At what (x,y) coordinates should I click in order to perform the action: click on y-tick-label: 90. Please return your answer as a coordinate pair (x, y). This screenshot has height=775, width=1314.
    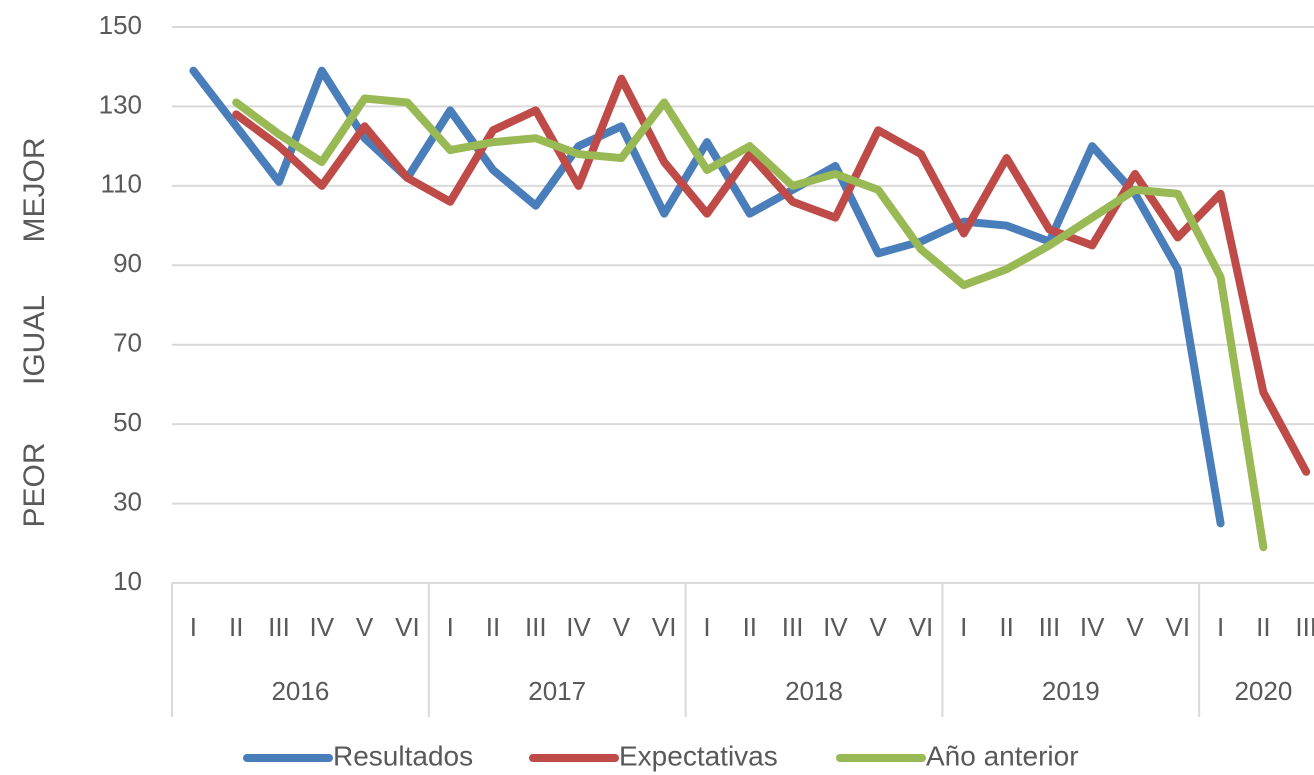
    Looking at the image, I should click on (127, 263).